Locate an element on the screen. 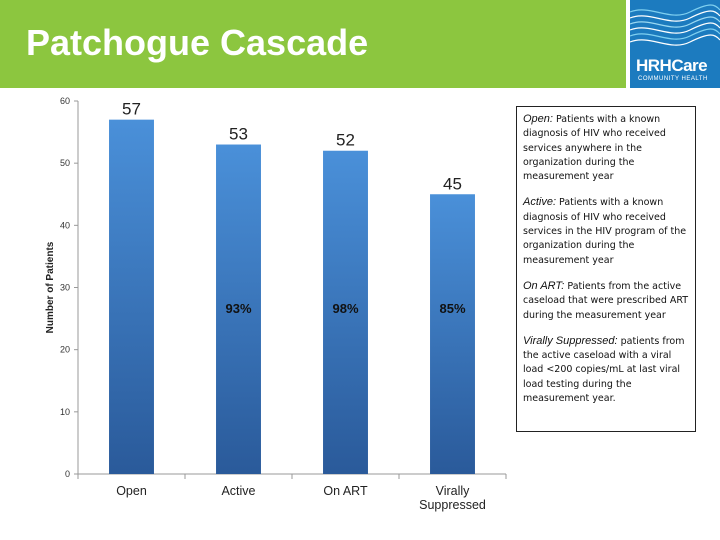 The width and height of the screenshot is (720, 540). bar-percent-label: 98% is located at coordinates (345, 308).